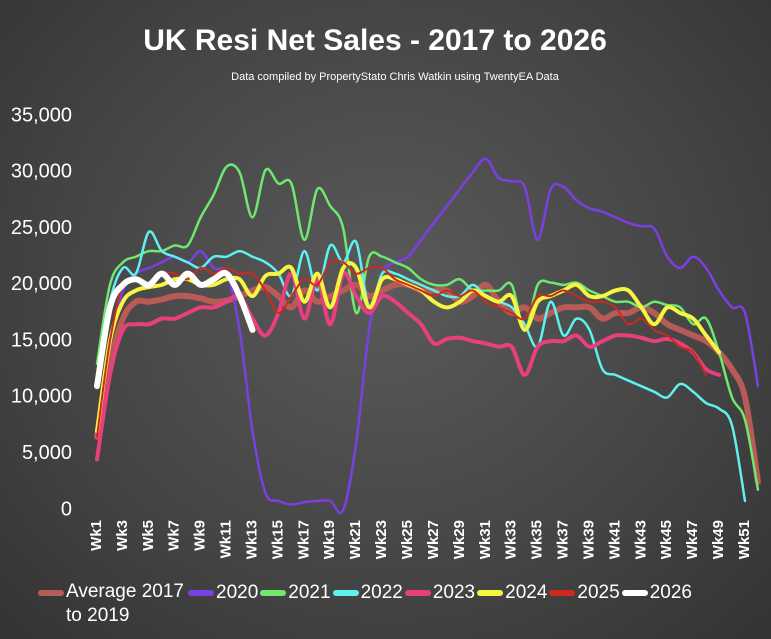 This screenshot has height=639, width=771. What do you see at coordinates (251, 539) in the screenshot?
I see `x-tick-label: Wk13` at bounding box center [251, 539].